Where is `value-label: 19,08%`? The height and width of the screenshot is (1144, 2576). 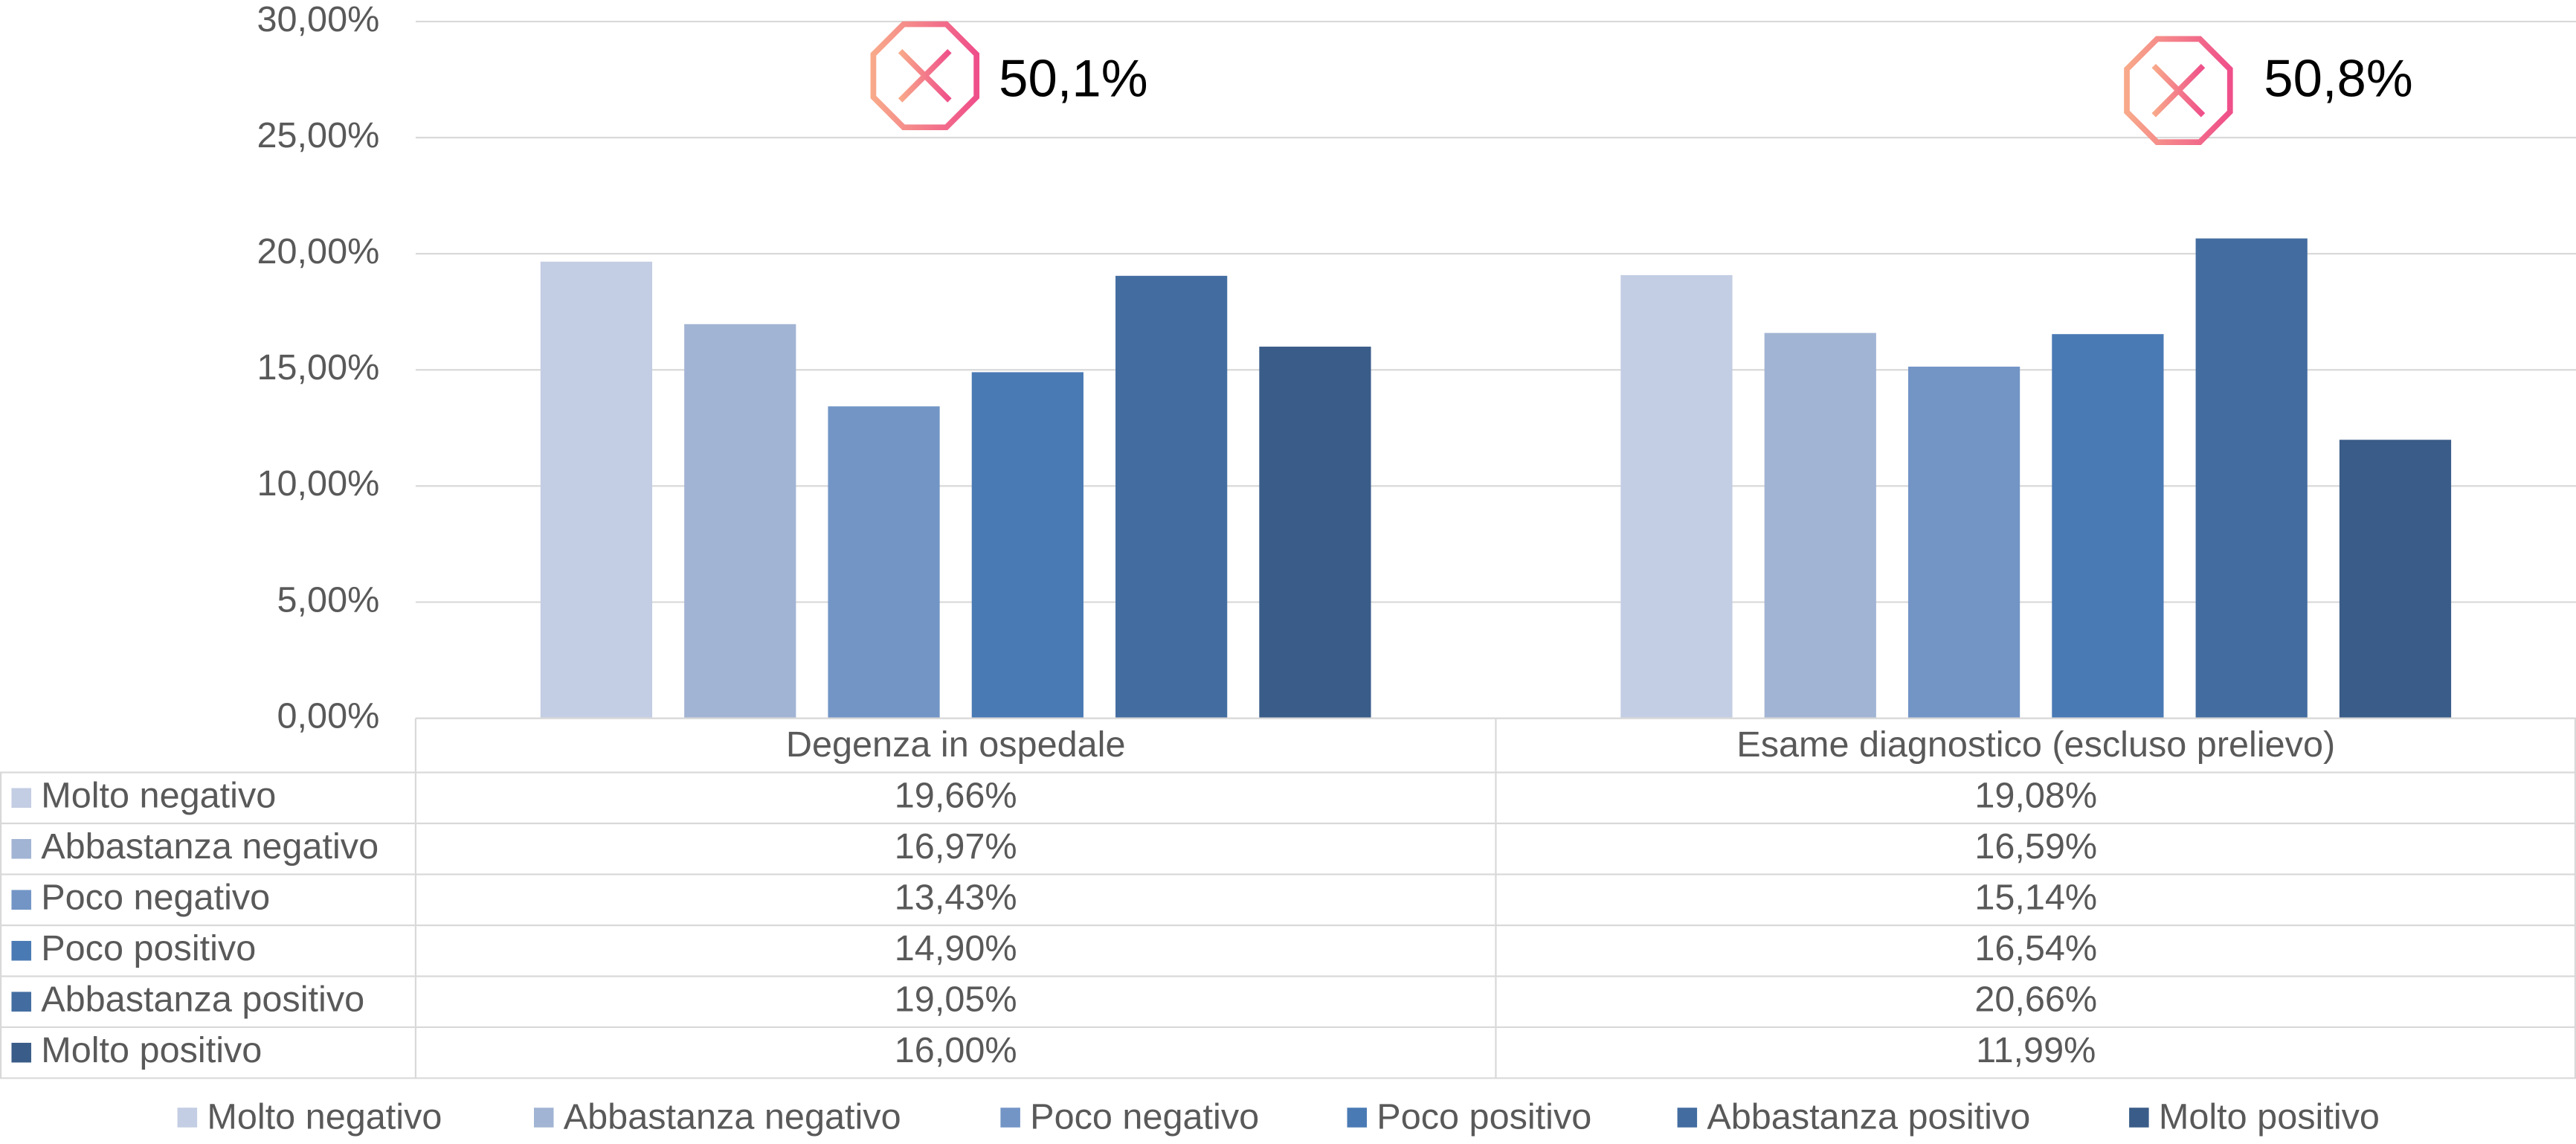 value-label: 19,08% is located at coordinates (2035, 796).